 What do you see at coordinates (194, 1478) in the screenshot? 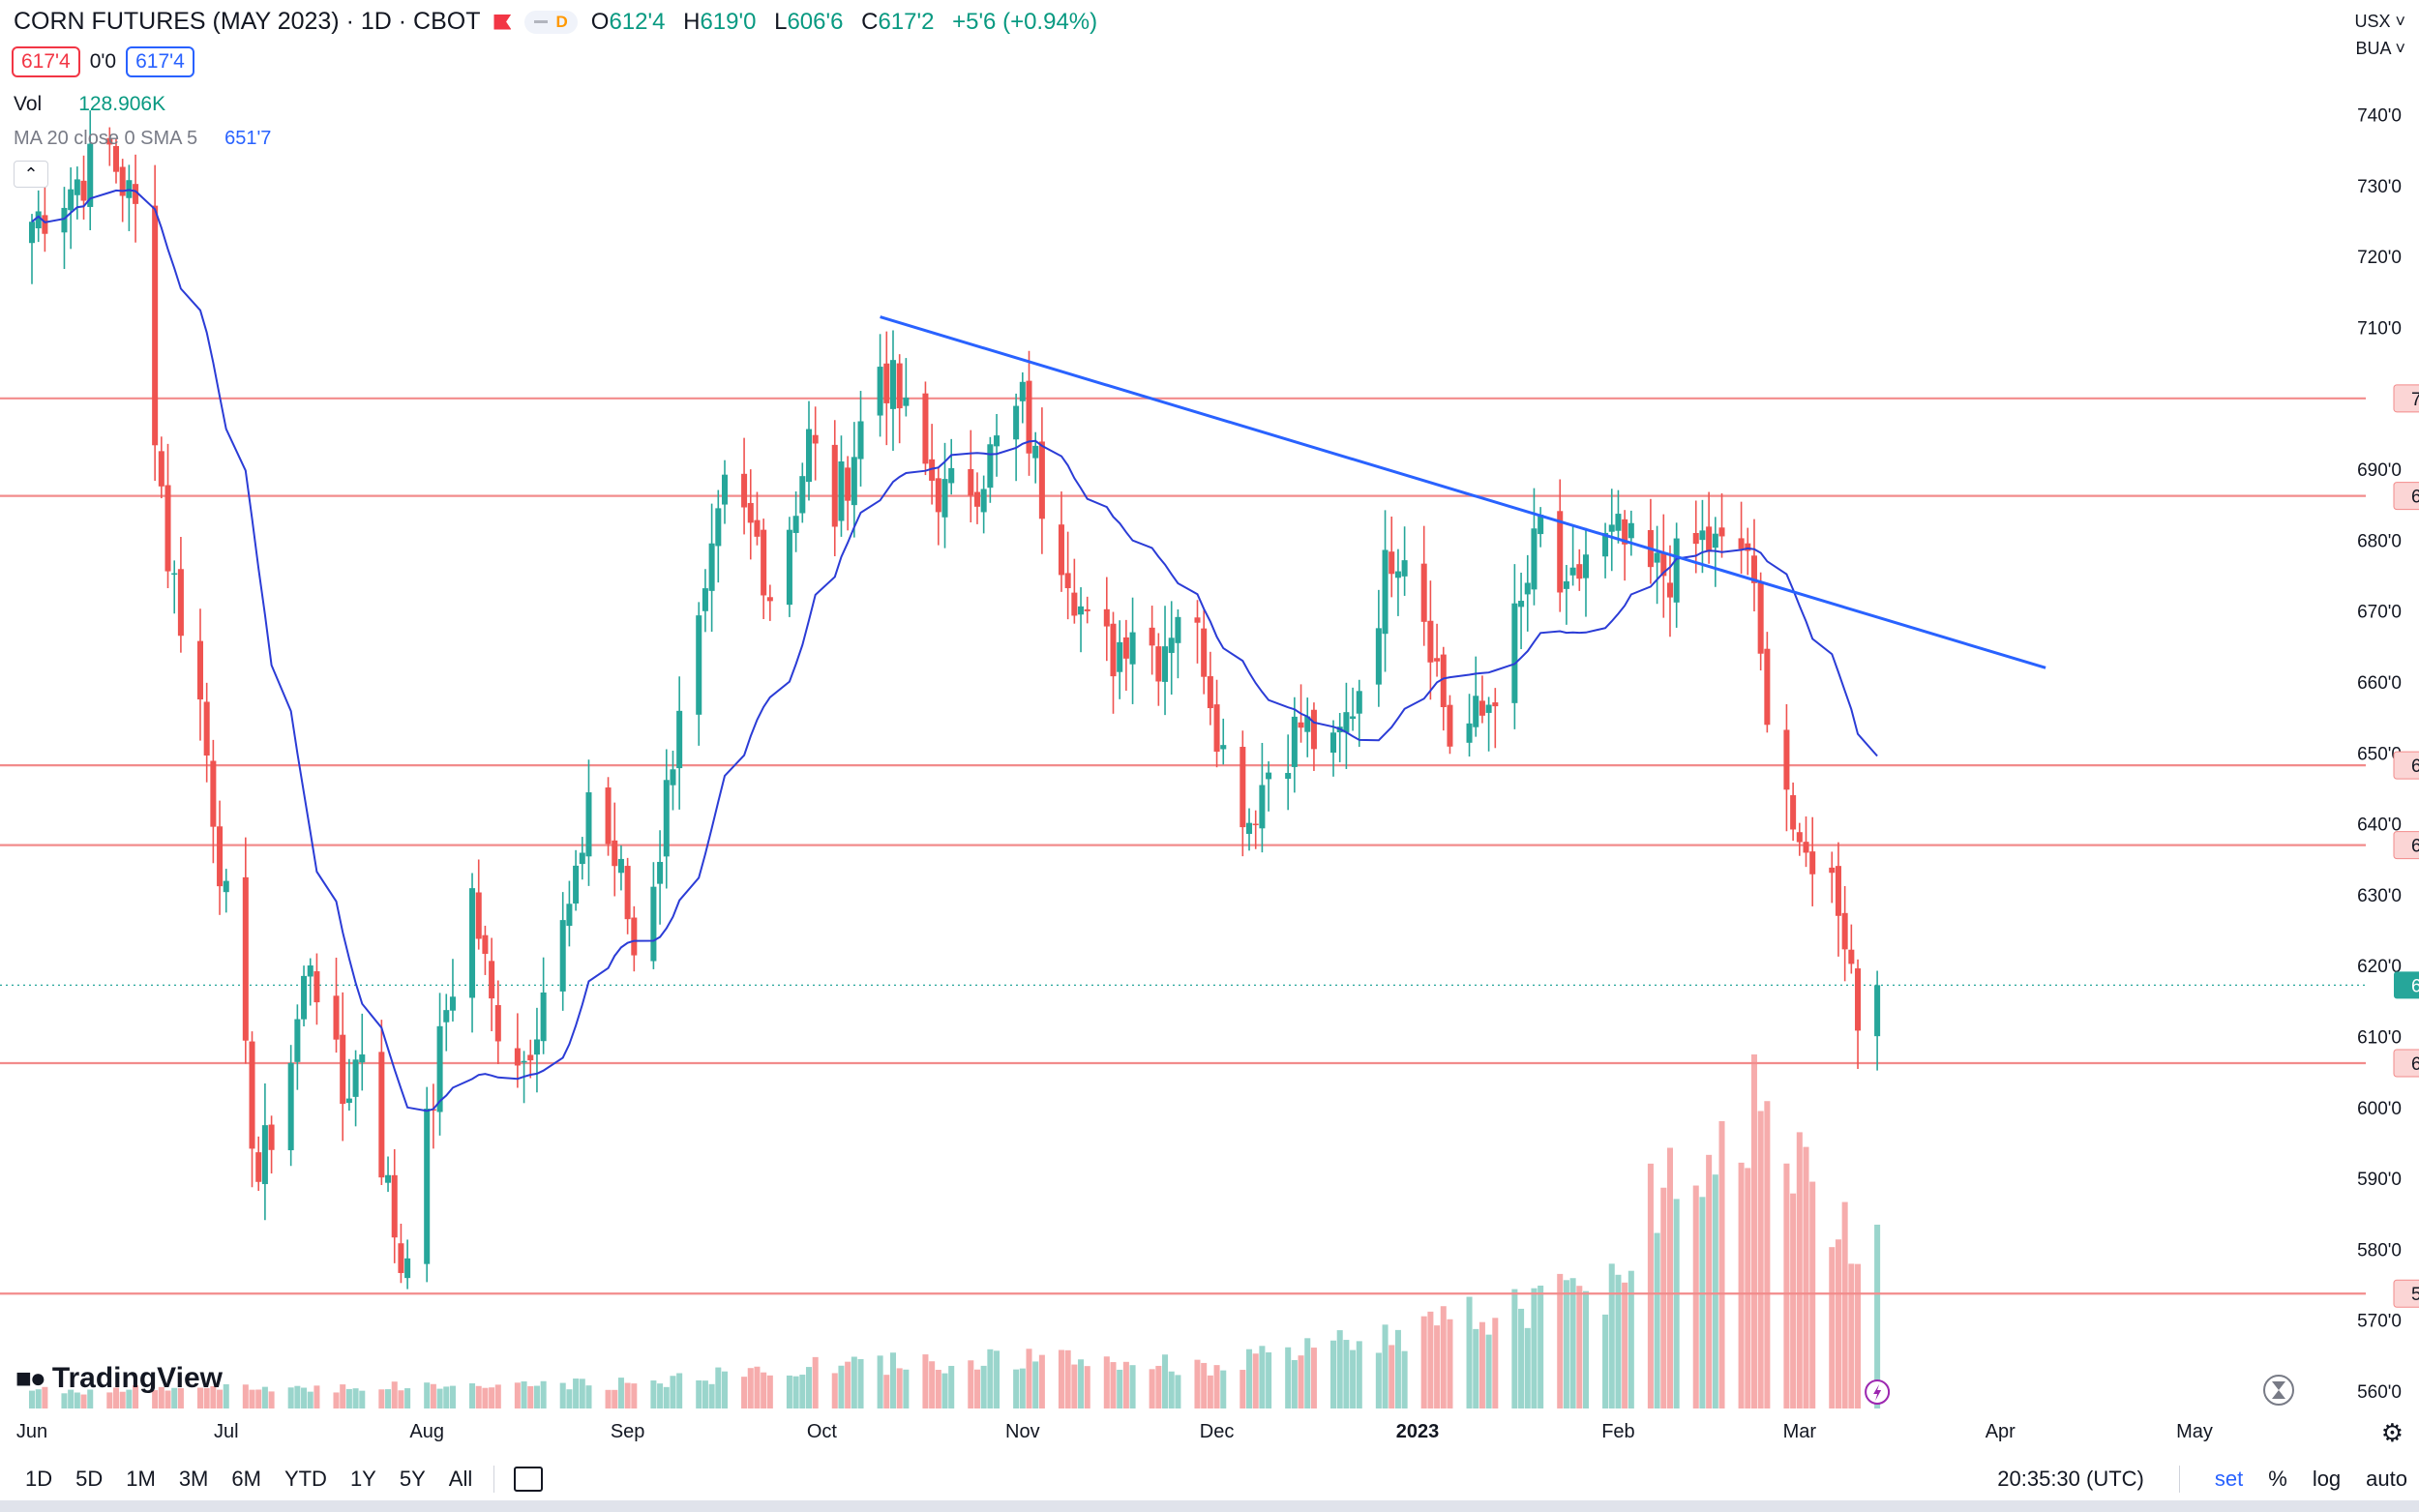
I see `range-3m-button: 3M` at bounding box center [194, 1478].